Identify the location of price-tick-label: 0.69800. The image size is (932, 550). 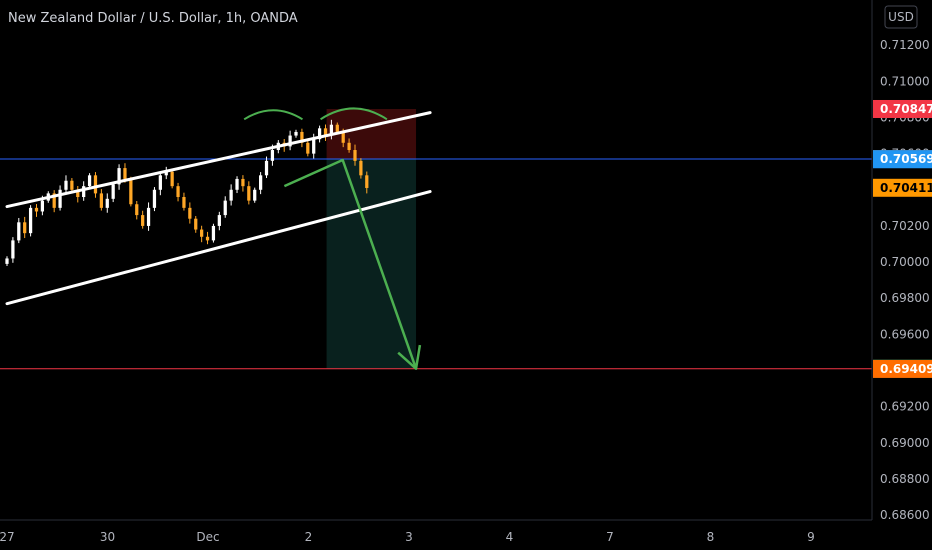
(905, 298).